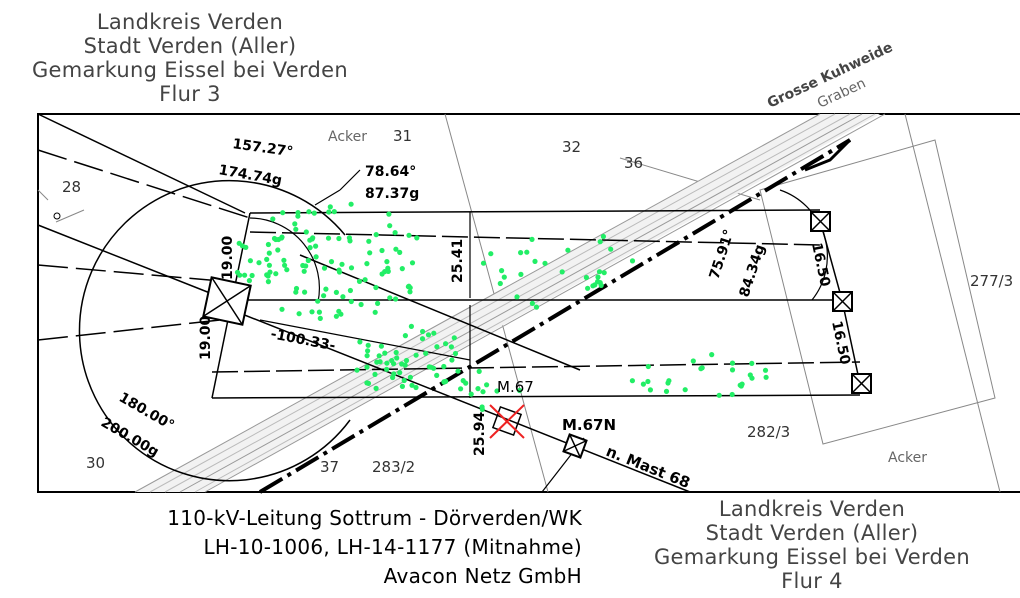 This screenshot has width=1020, height=598. I want to click on title-line2: LH-10-1006, LH-14-1177 (Mitnahme), so click(392, 547).